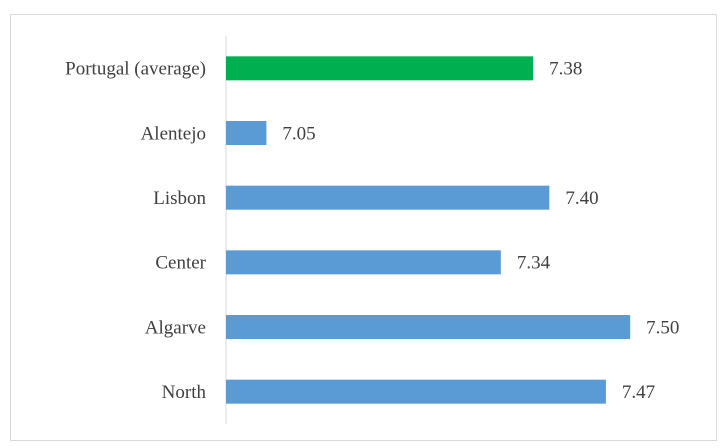 Image resolution: width=727 pixels, height=448 pixels. What do you see at coordinates (565, 69) in the screenshot?
I see `data-label: 7.38` at bounding box center [565, 69].